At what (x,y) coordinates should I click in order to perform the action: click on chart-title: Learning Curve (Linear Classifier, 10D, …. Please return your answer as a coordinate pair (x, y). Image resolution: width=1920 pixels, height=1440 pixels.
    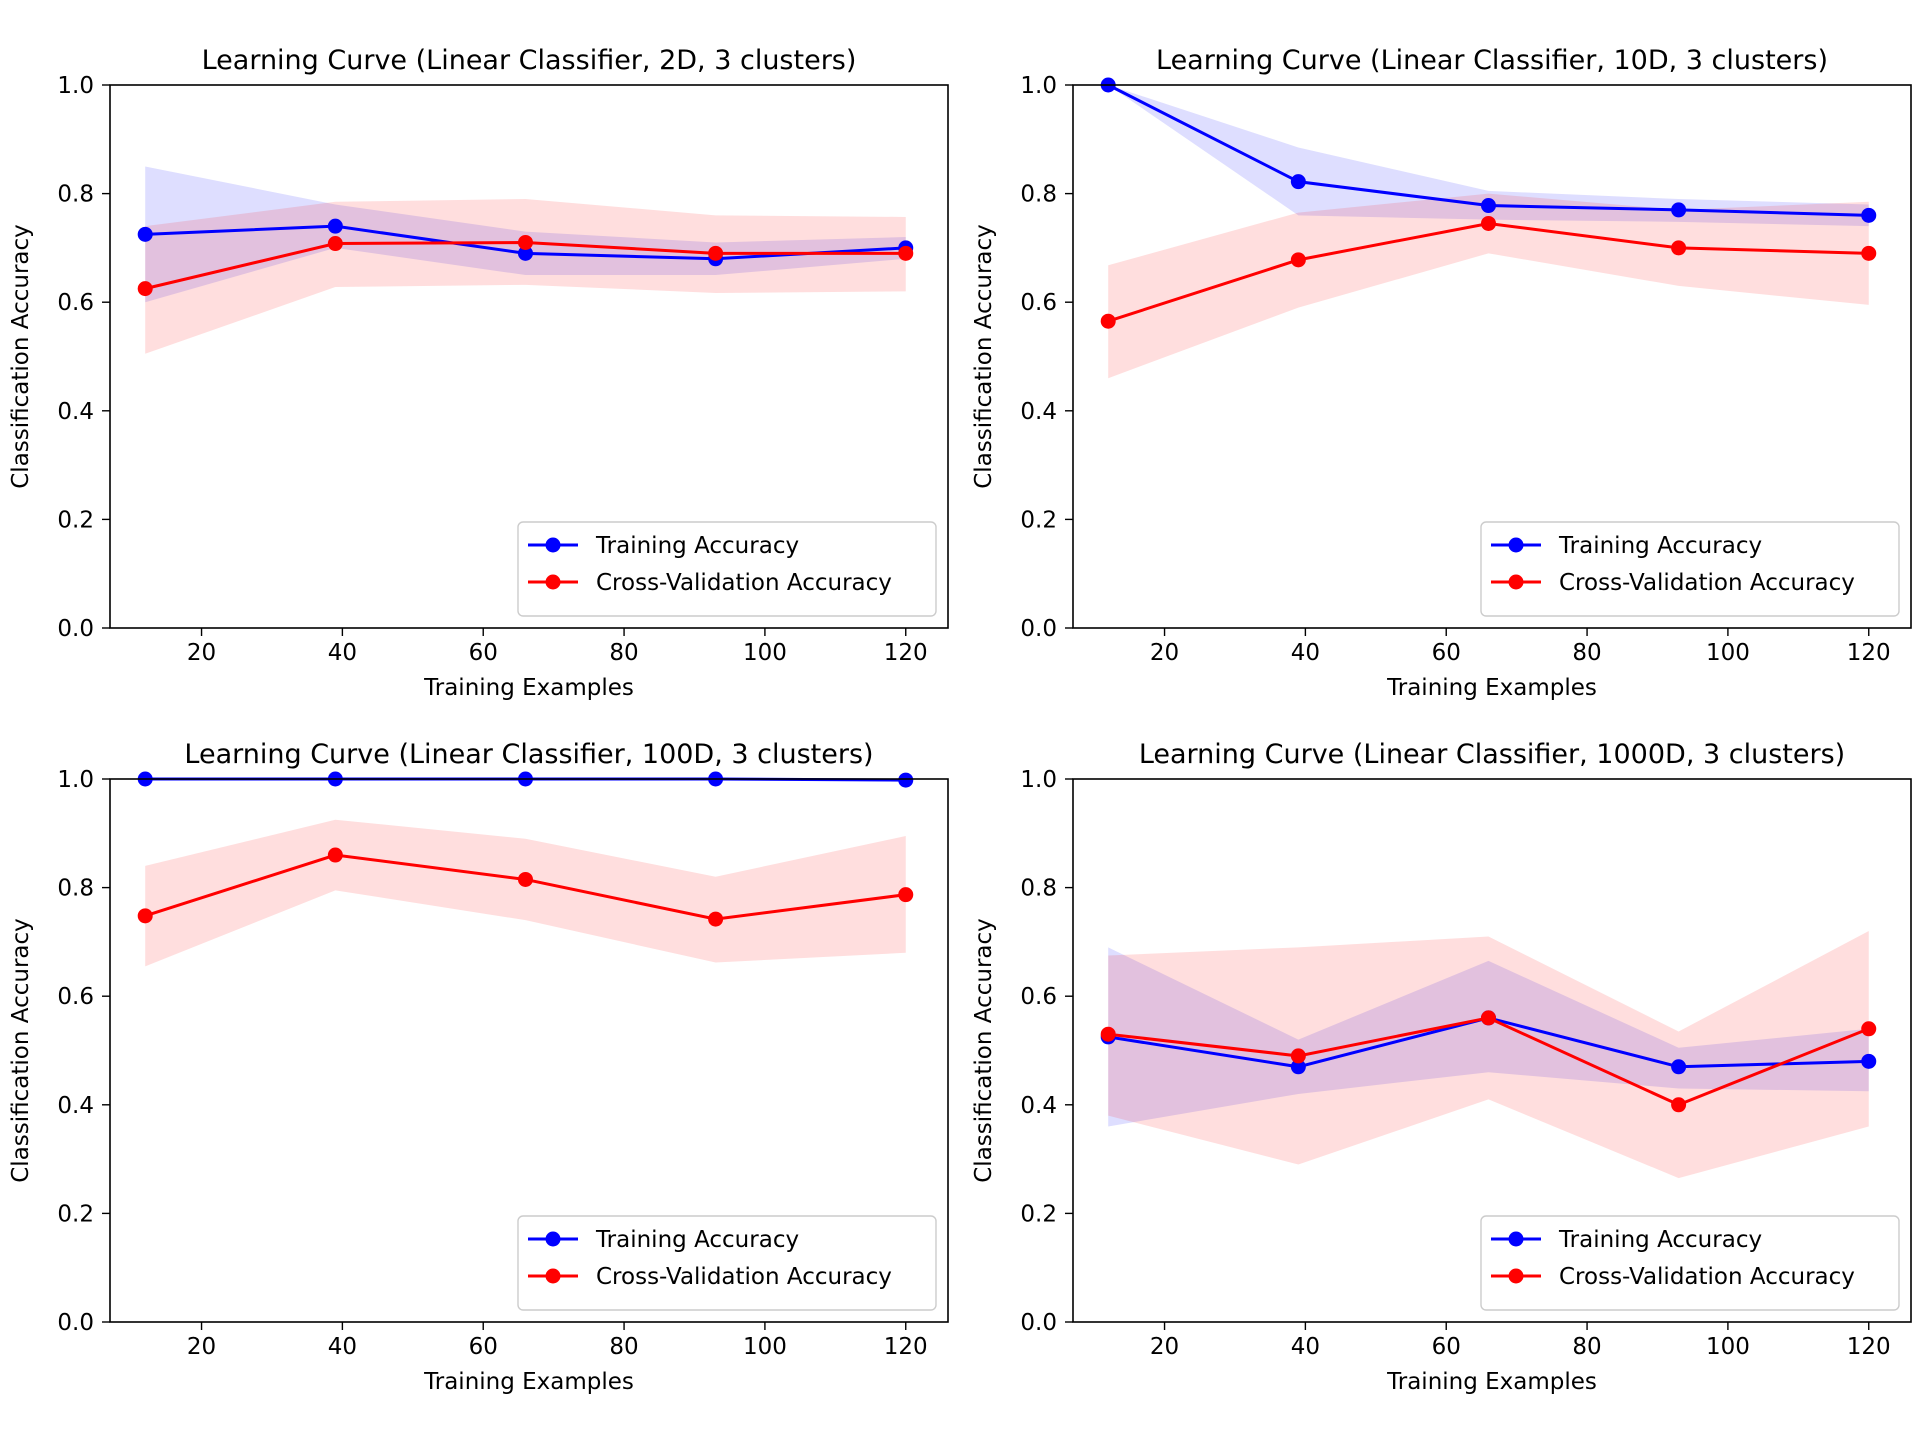
    Looking at the image, I should click on (1492, 60).